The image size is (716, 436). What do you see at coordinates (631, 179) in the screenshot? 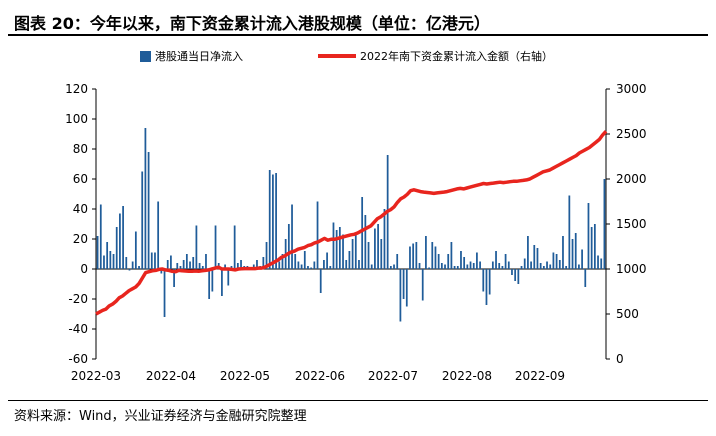
I see `right-tick-label: 2000` at bounding box center [631, 179].